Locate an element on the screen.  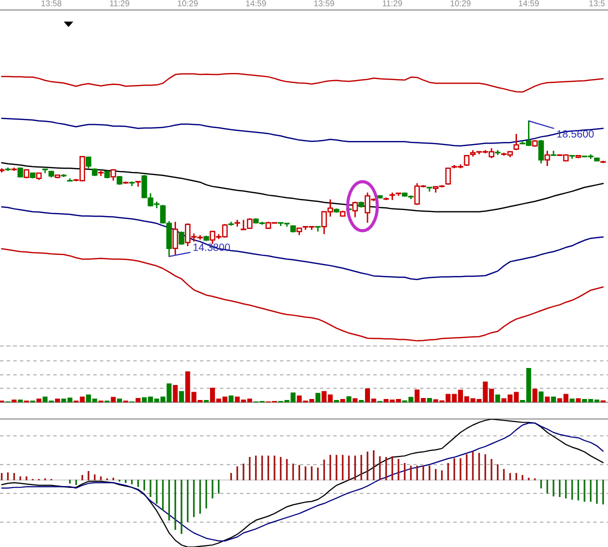
x-tick-label: 13:5 is located at coordinates (597, 3).